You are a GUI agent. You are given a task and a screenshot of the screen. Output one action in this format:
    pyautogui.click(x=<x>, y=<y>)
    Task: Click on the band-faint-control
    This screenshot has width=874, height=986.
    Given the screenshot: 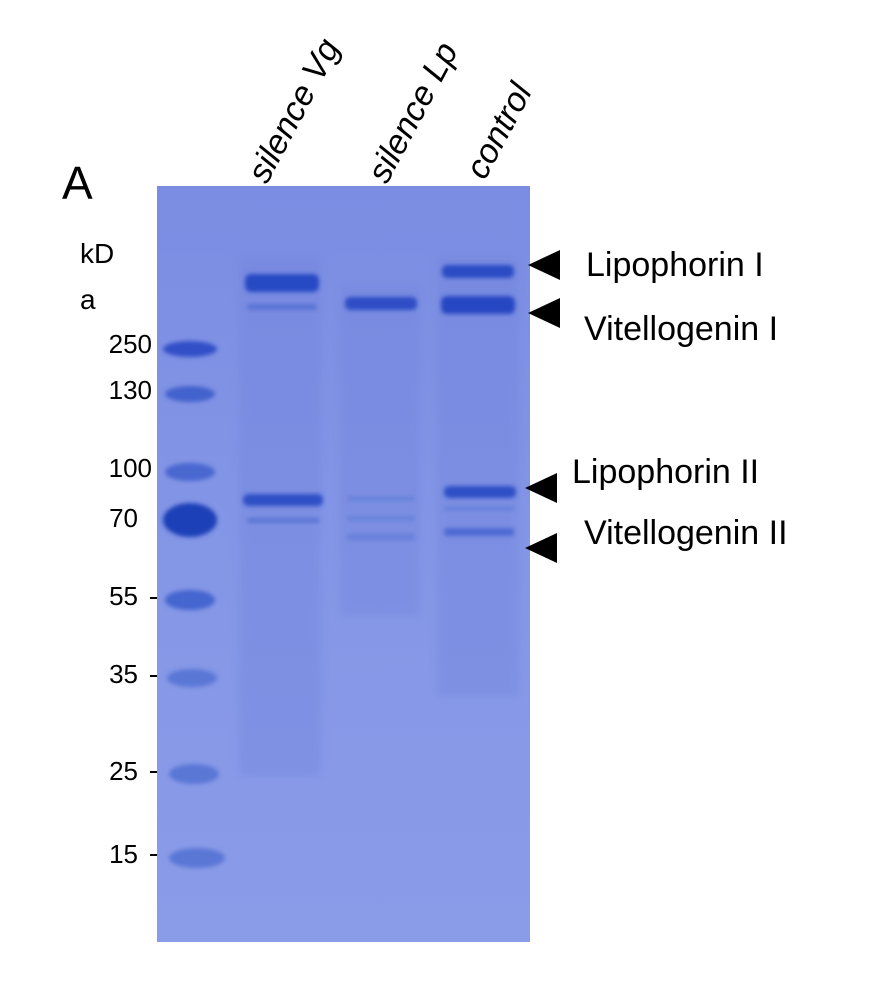 What is the action you would take?
    pyautogui.click(x=479, y=508)
    